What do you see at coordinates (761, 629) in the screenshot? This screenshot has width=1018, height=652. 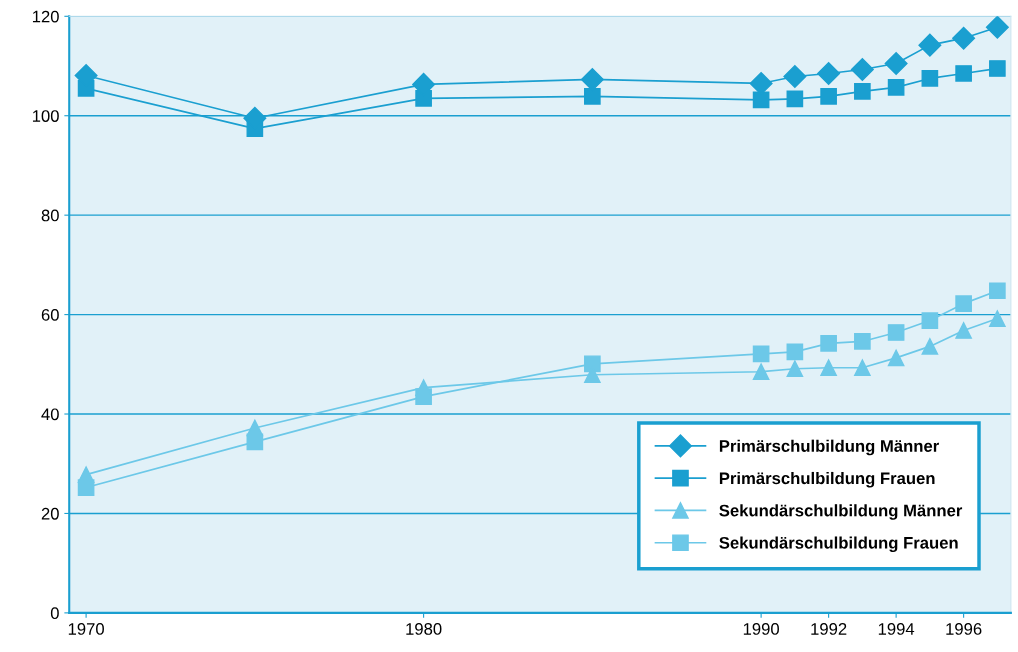 I see `x-tick-label: 1990` at bounding box center [761, 629].